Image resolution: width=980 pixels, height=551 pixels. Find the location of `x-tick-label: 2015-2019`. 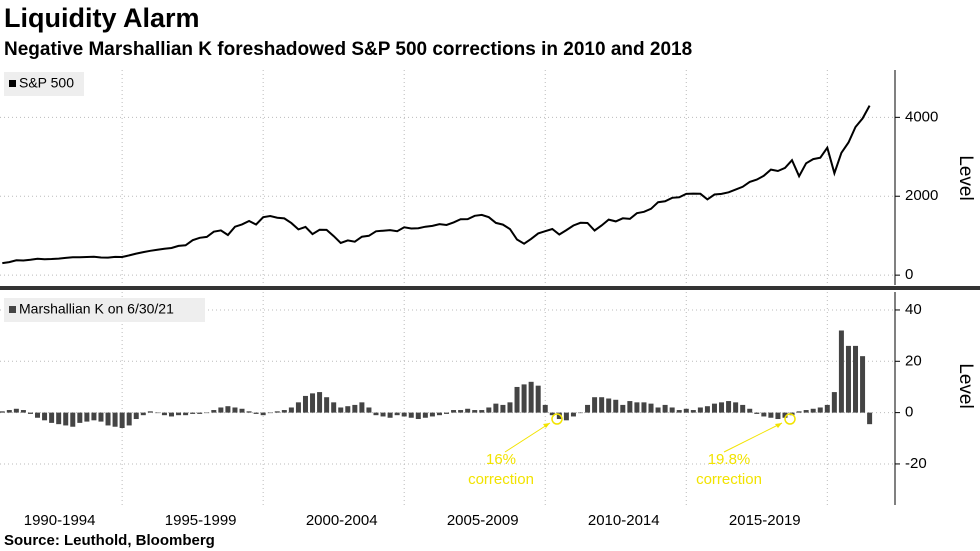

x-tick-label: 2015-2019 is located at coordinates (765, 520).